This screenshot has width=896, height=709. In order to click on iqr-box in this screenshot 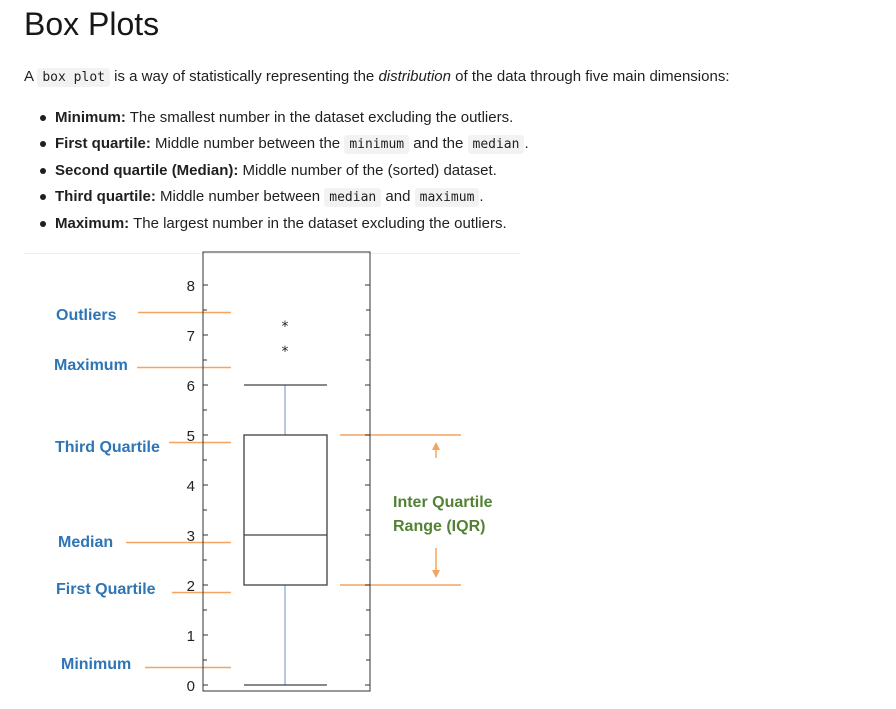, I will do `click(285, 510)`.